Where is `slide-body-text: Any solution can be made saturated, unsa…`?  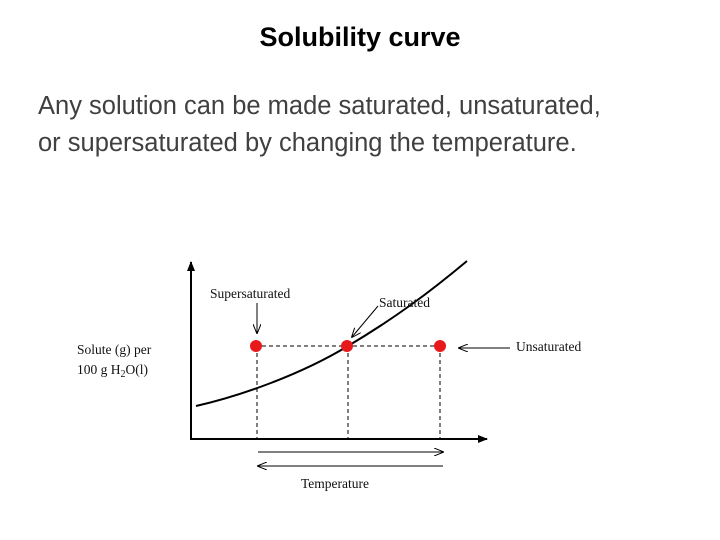 slide-body-text: Any solution can be made saturated, unsa… is located at coordinates (373, 125).